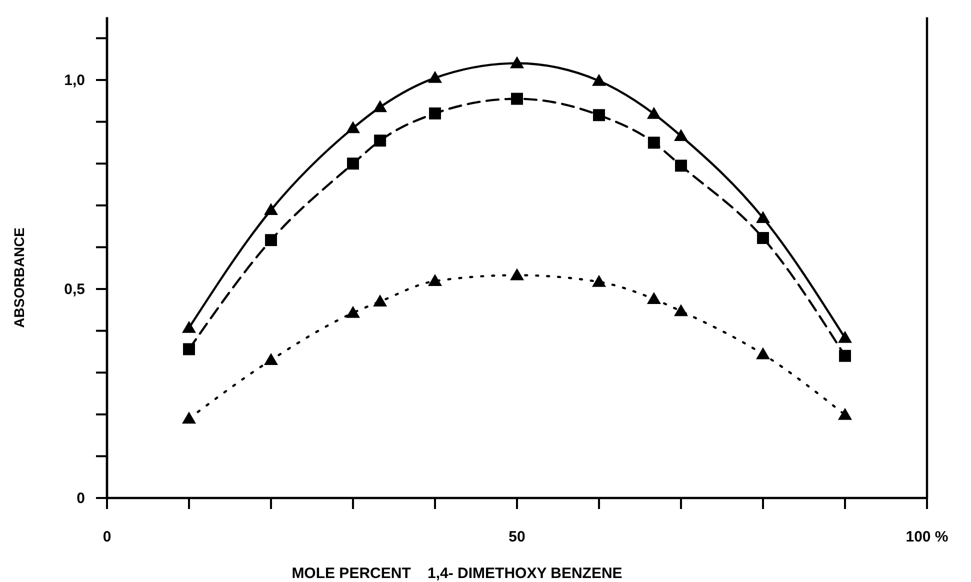  What do you see at coordinates (74, 289) in the screenshot?
I see `y-tick-label: 0,5` at bounding box center [74, 289].